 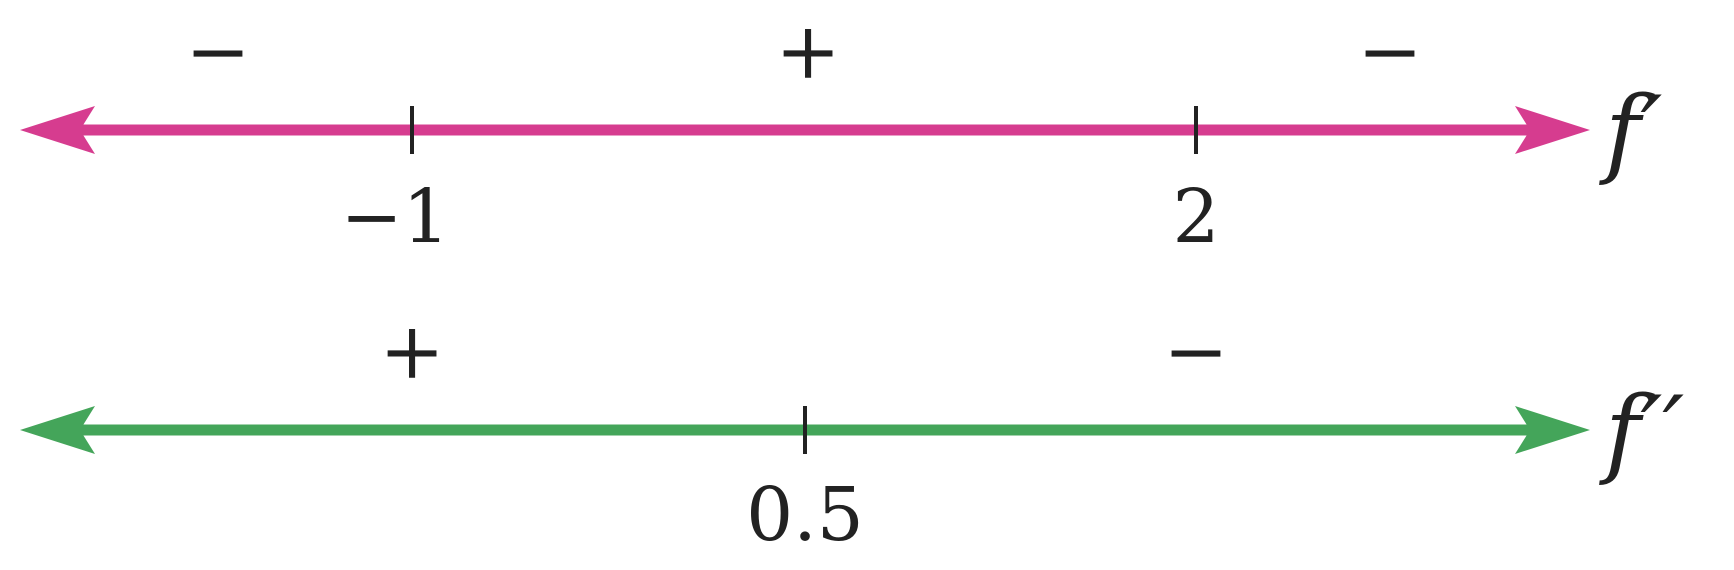 I want to click on f-double-prime-label: f′′, so click(x=1641, y=432).